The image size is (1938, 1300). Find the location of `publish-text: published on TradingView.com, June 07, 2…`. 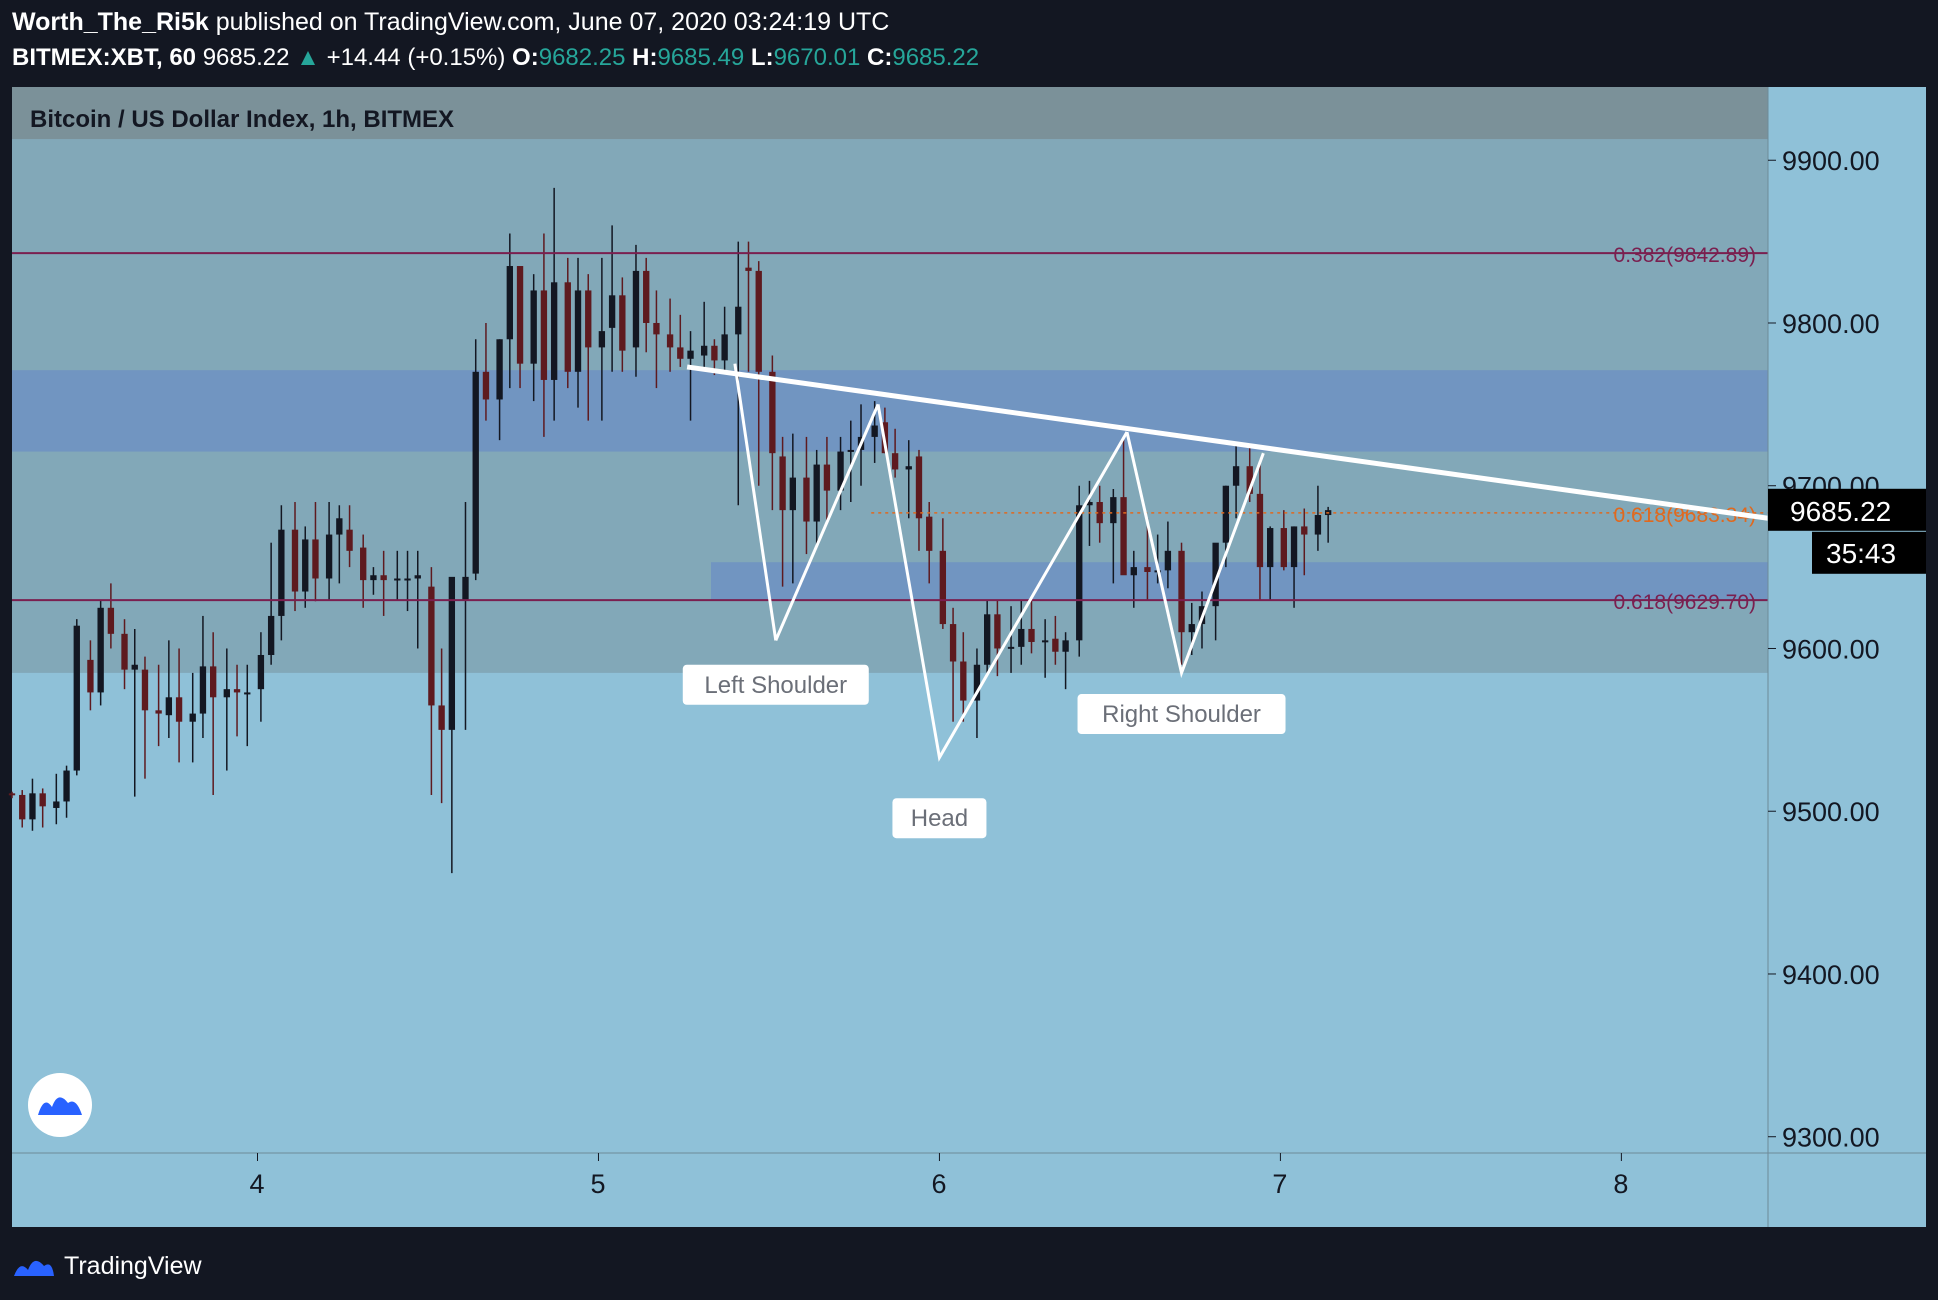

publish-text: published on TradingView.com, June 07, 2… is located at coordinates (552, 22).